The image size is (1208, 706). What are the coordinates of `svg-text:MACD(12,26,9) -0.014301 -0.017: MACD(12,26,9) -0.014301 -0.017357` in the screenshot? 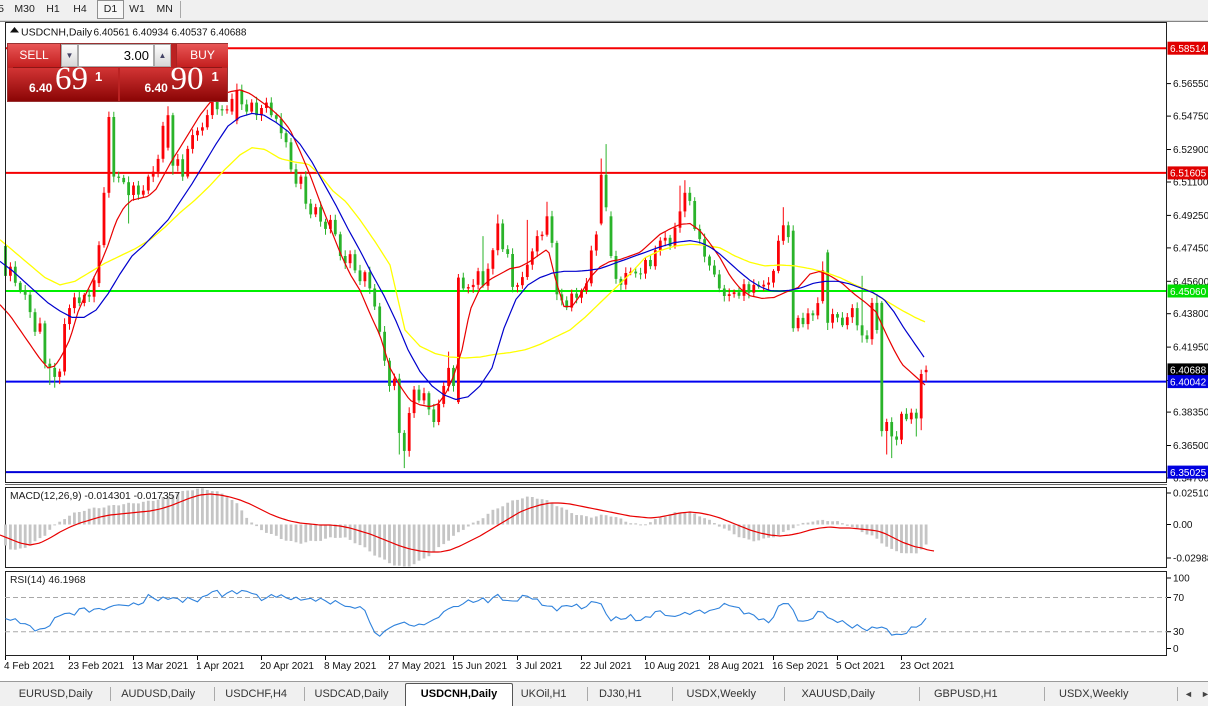 It's located at (95, 496).